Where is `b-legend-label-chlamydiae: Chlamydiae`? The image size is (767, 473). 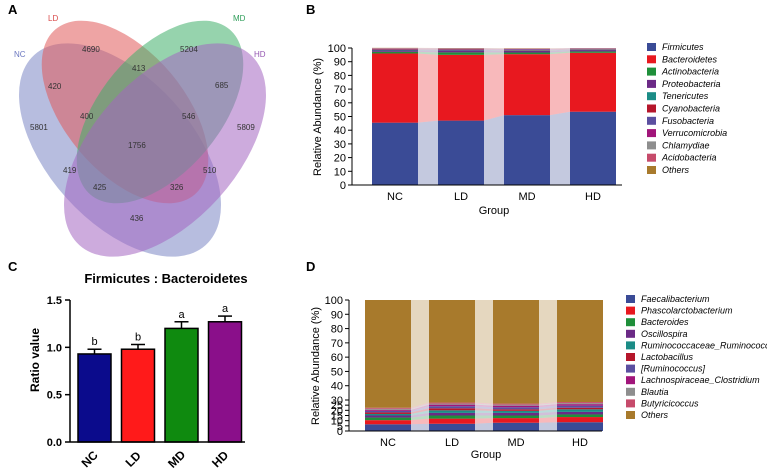 b-legend-label-chlamydiae: Chlamydiae is located at coordinates (686, 145).